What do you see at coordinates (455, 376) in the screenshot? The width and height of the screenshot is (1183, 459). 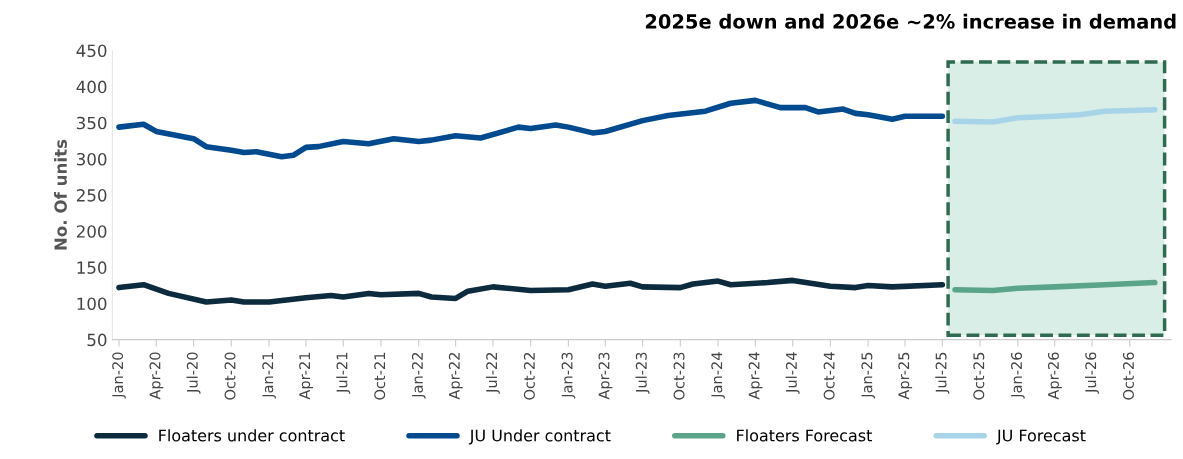 I see `x-tick-label: Apr-22` at bounding box center [455, 376].